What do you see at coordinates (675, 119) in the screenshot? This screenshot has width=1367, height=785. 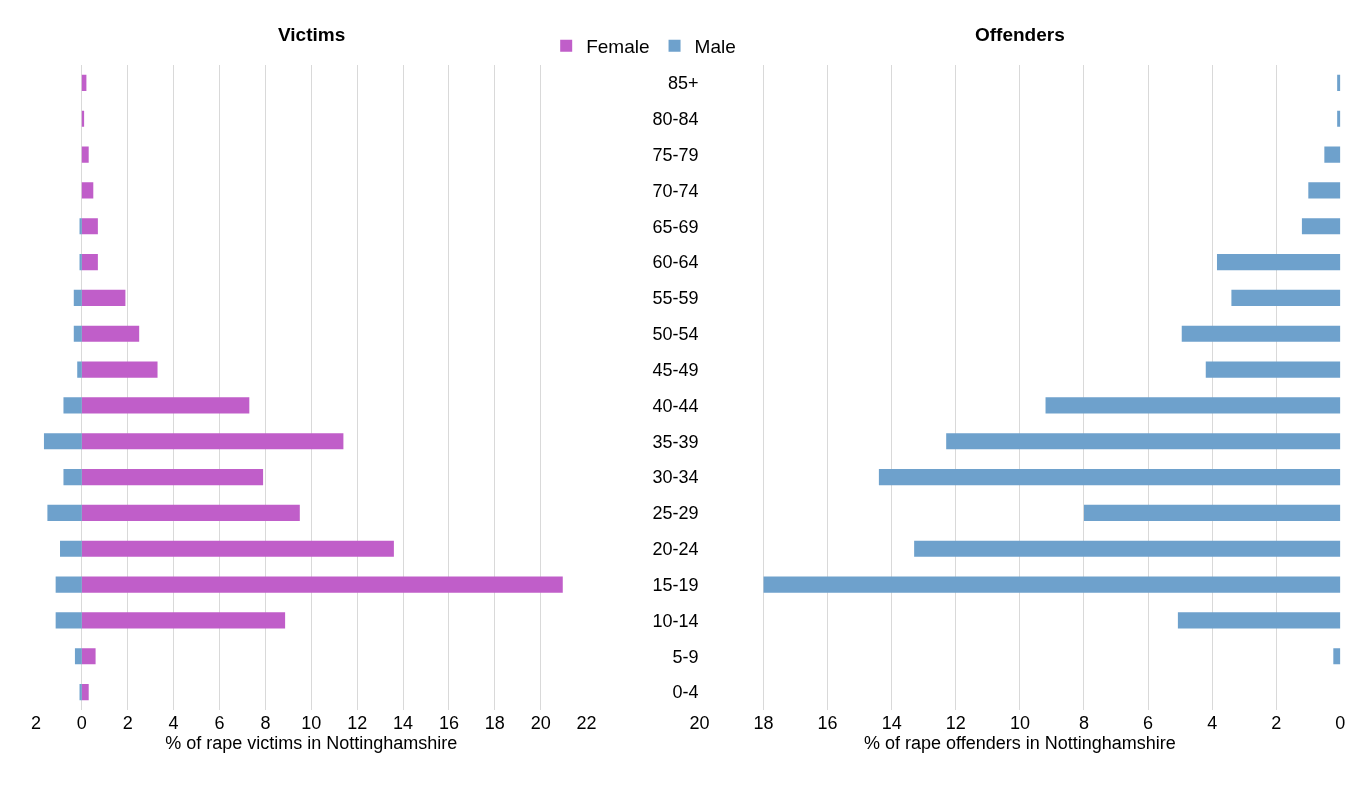 I see `y-tick-label: 80-84` at bounding box center [675, 119].